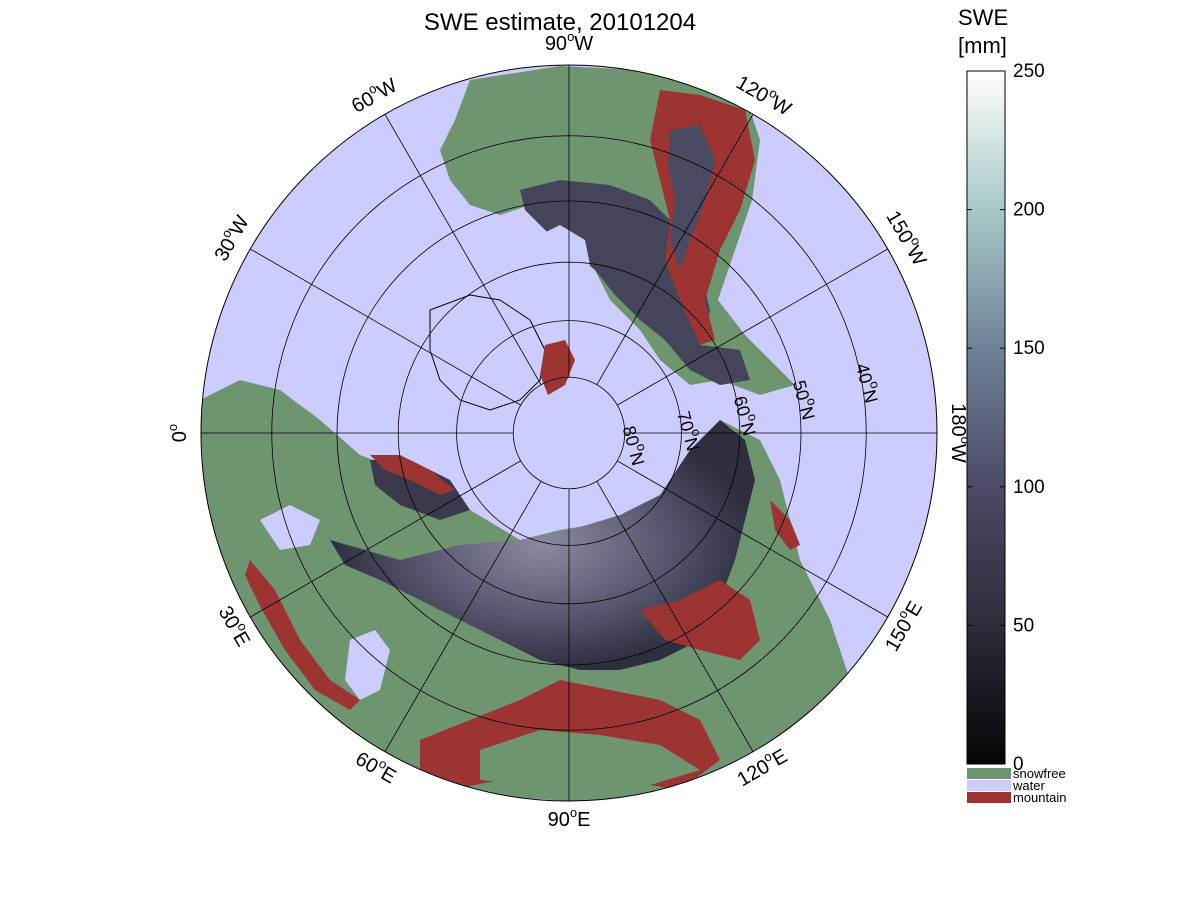 The height and width of the screenshot is (901, 1201). What do you see at coordinates (691, 197) in the screenshot?
I see `rockies-inner-snow` at bounding box center [691, 197].